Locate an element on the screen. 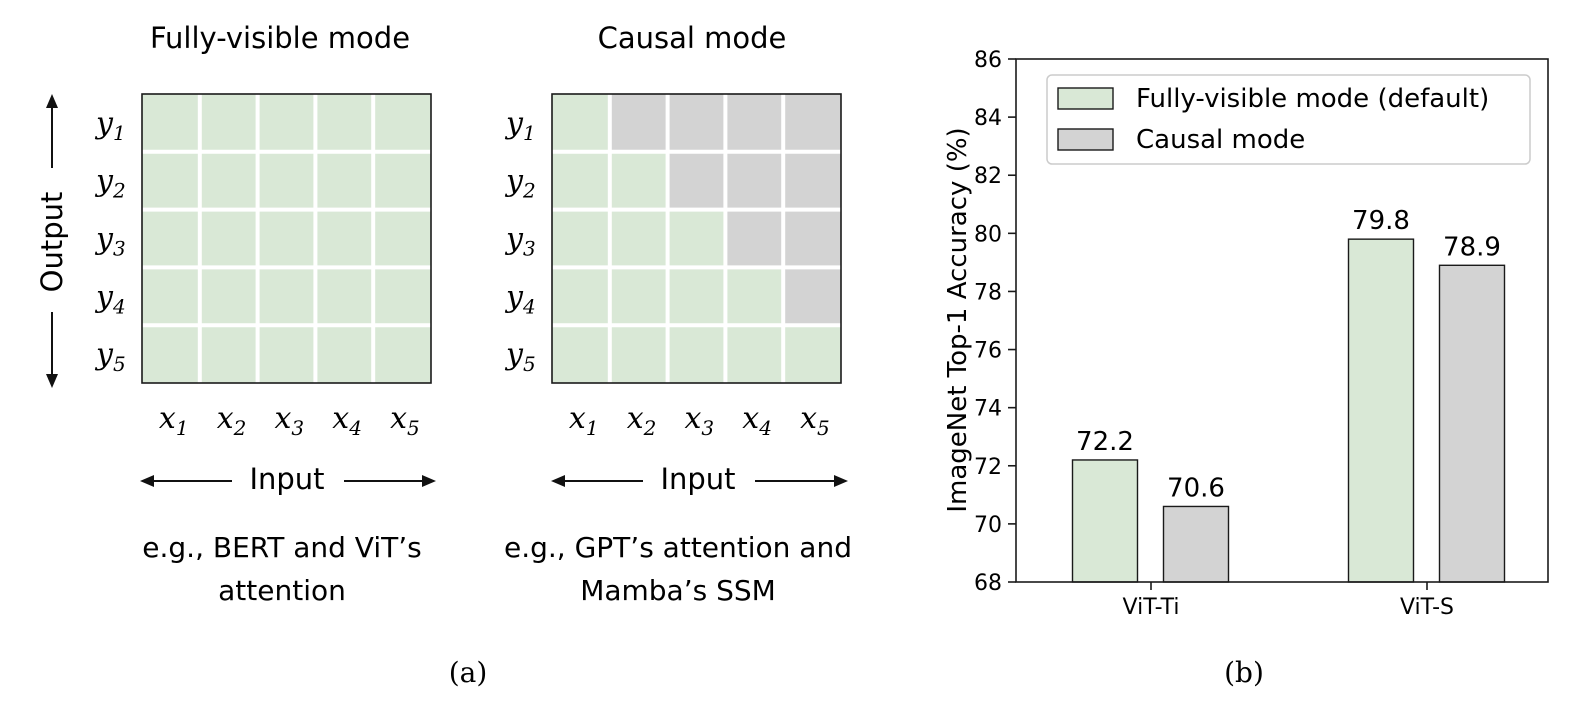 The height and width of the screenshot is (716, 1592). input-axis-label-left: Input is located at coordinates (286, 479).